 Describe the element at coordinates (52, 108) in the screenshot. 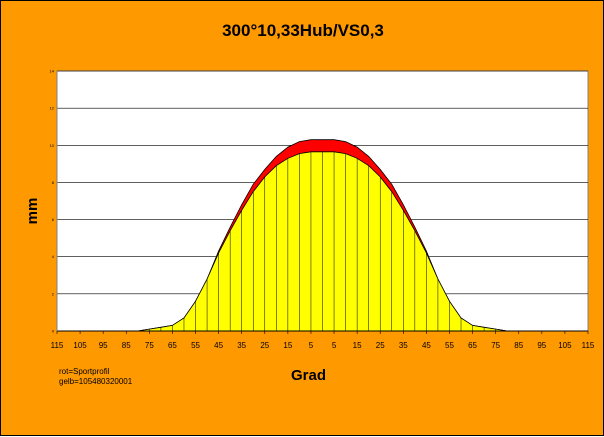

I see `y-tick-label: 12` at that location.